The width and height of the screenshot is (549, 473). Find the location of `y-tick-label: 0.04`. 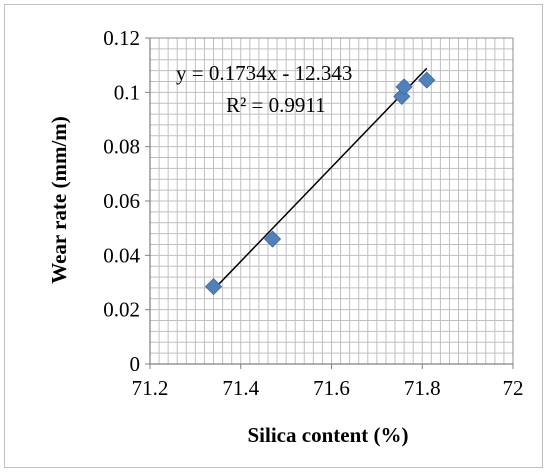

y-tick-label: 0.04 is located at coordinates (121, 255).